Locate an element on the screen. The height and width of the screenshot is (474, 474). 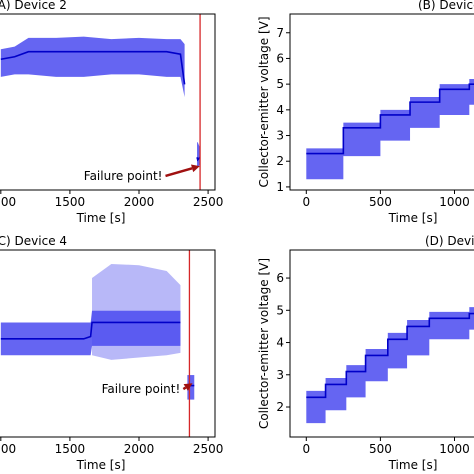
axes-frame is located at coordinates (381, 102).